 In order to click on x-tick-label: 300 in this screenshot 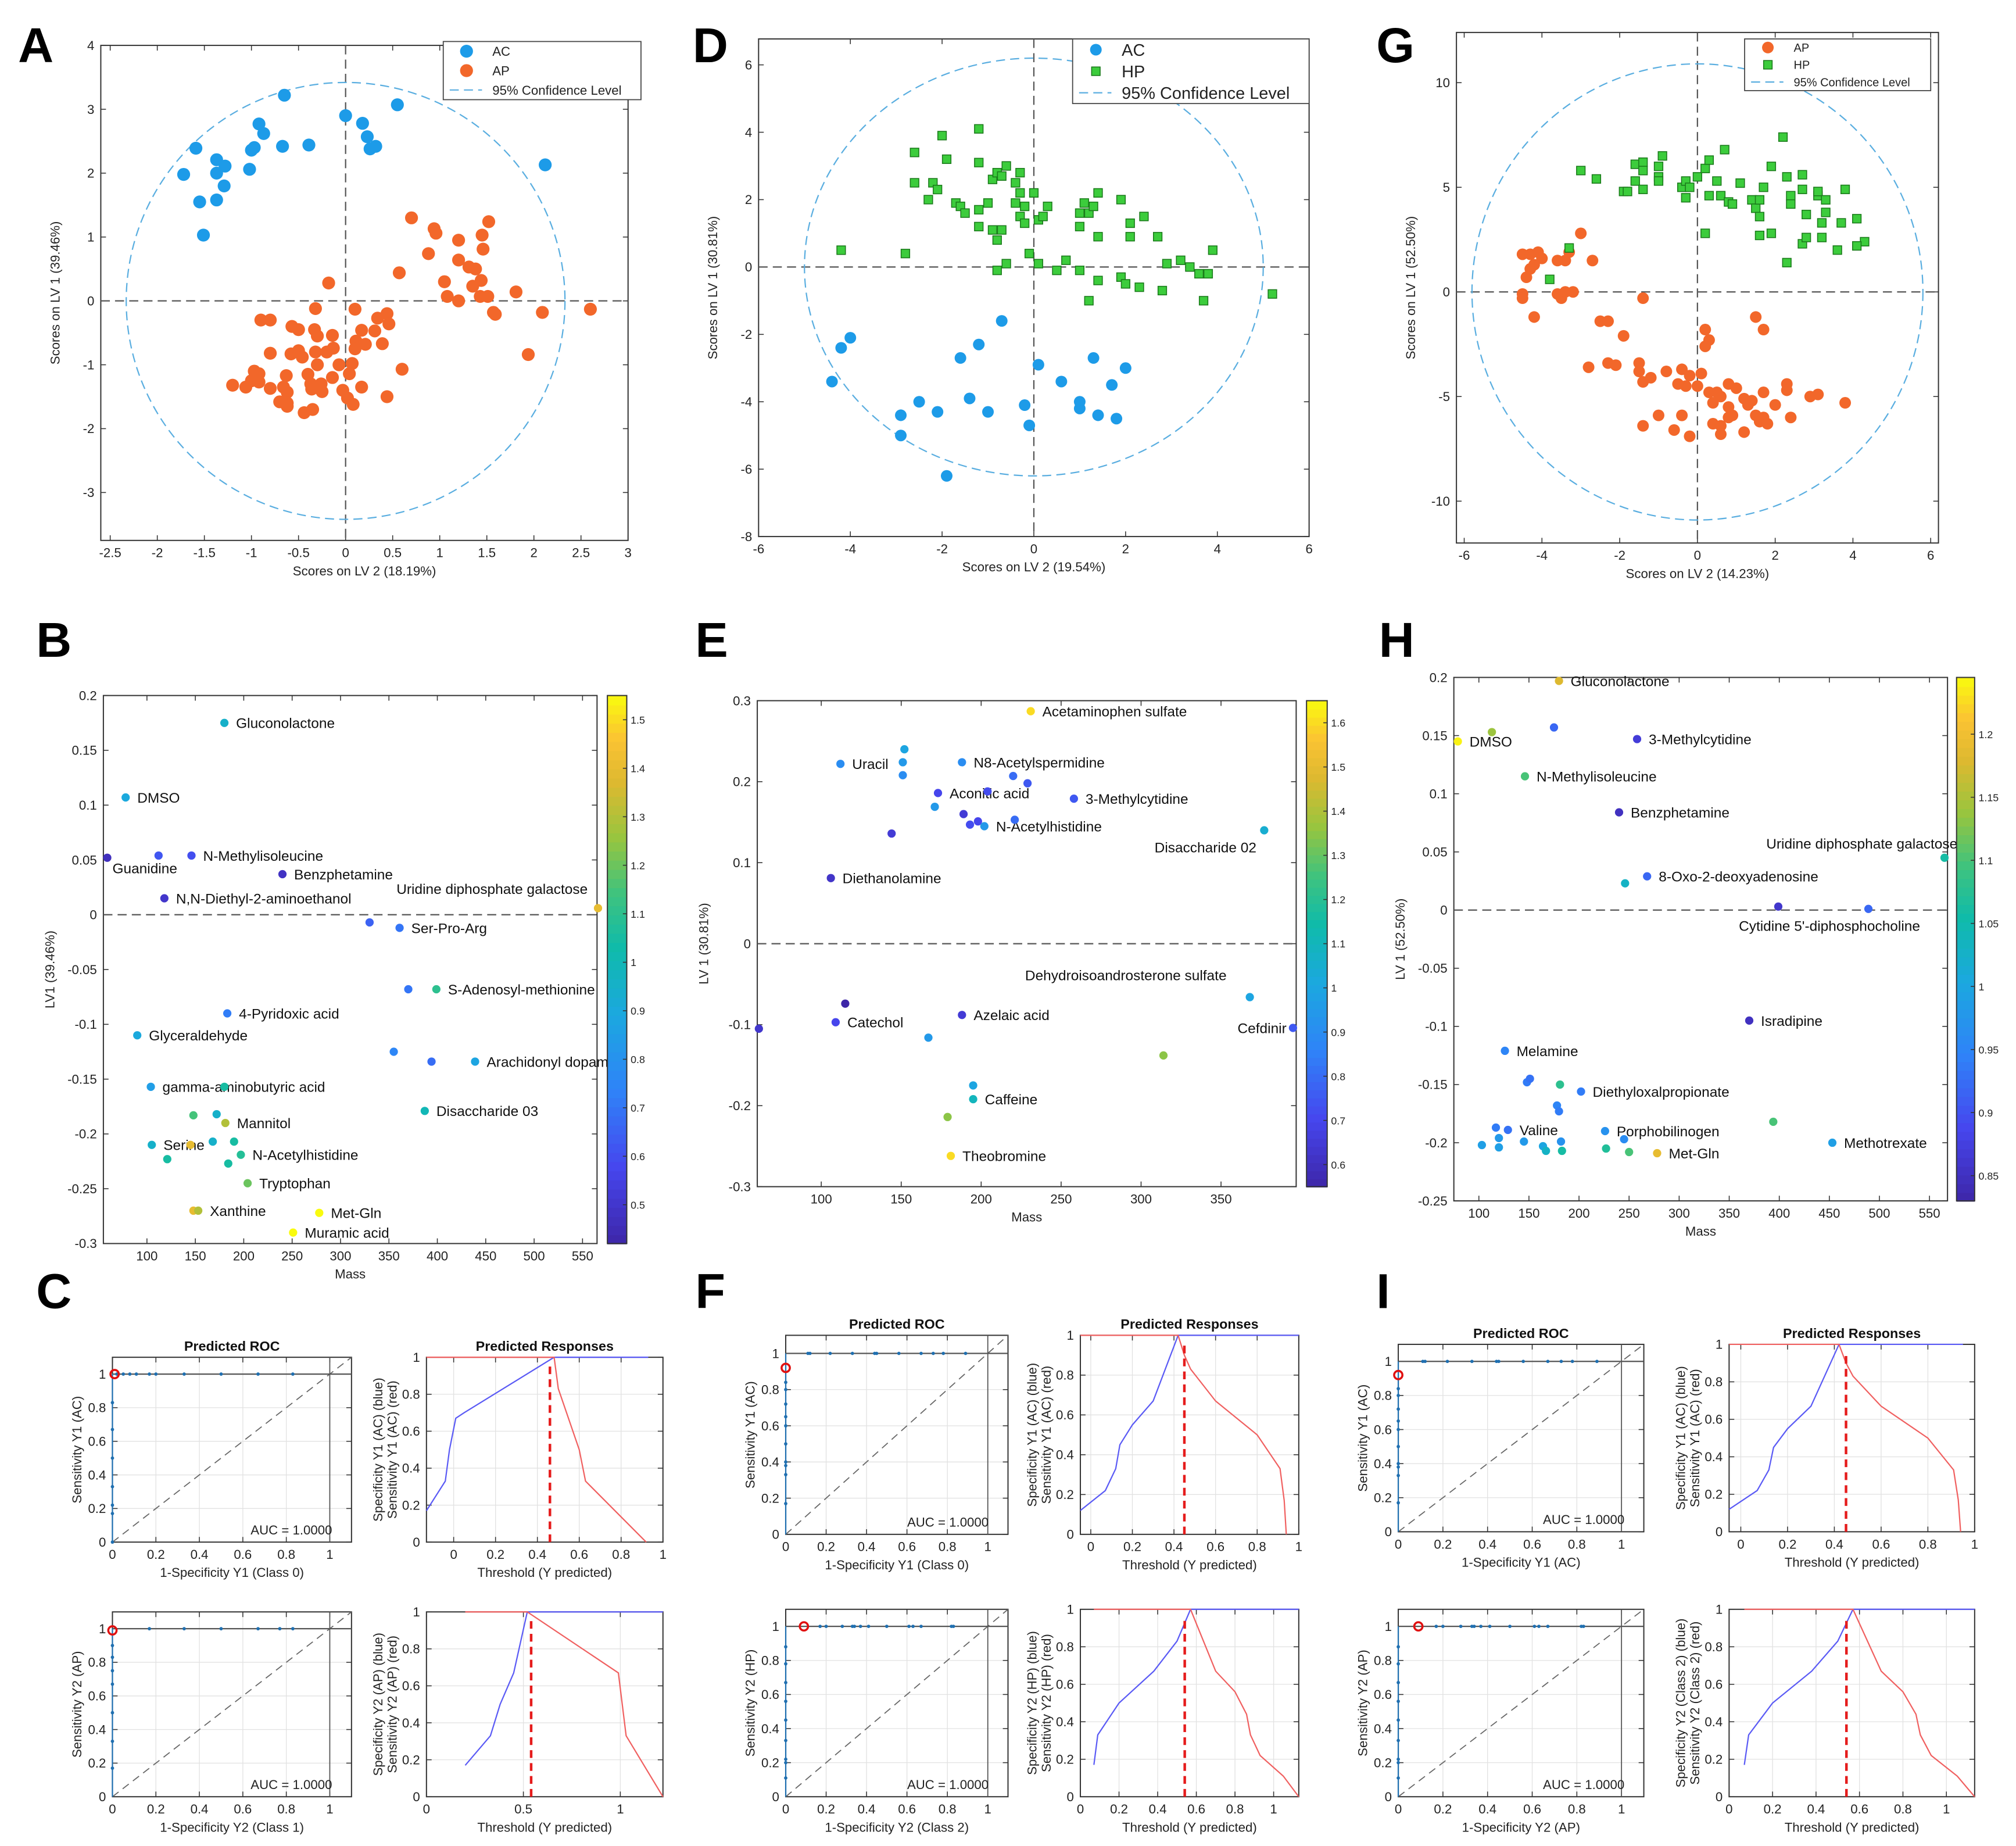, I will do `click(1679, 1213)`.